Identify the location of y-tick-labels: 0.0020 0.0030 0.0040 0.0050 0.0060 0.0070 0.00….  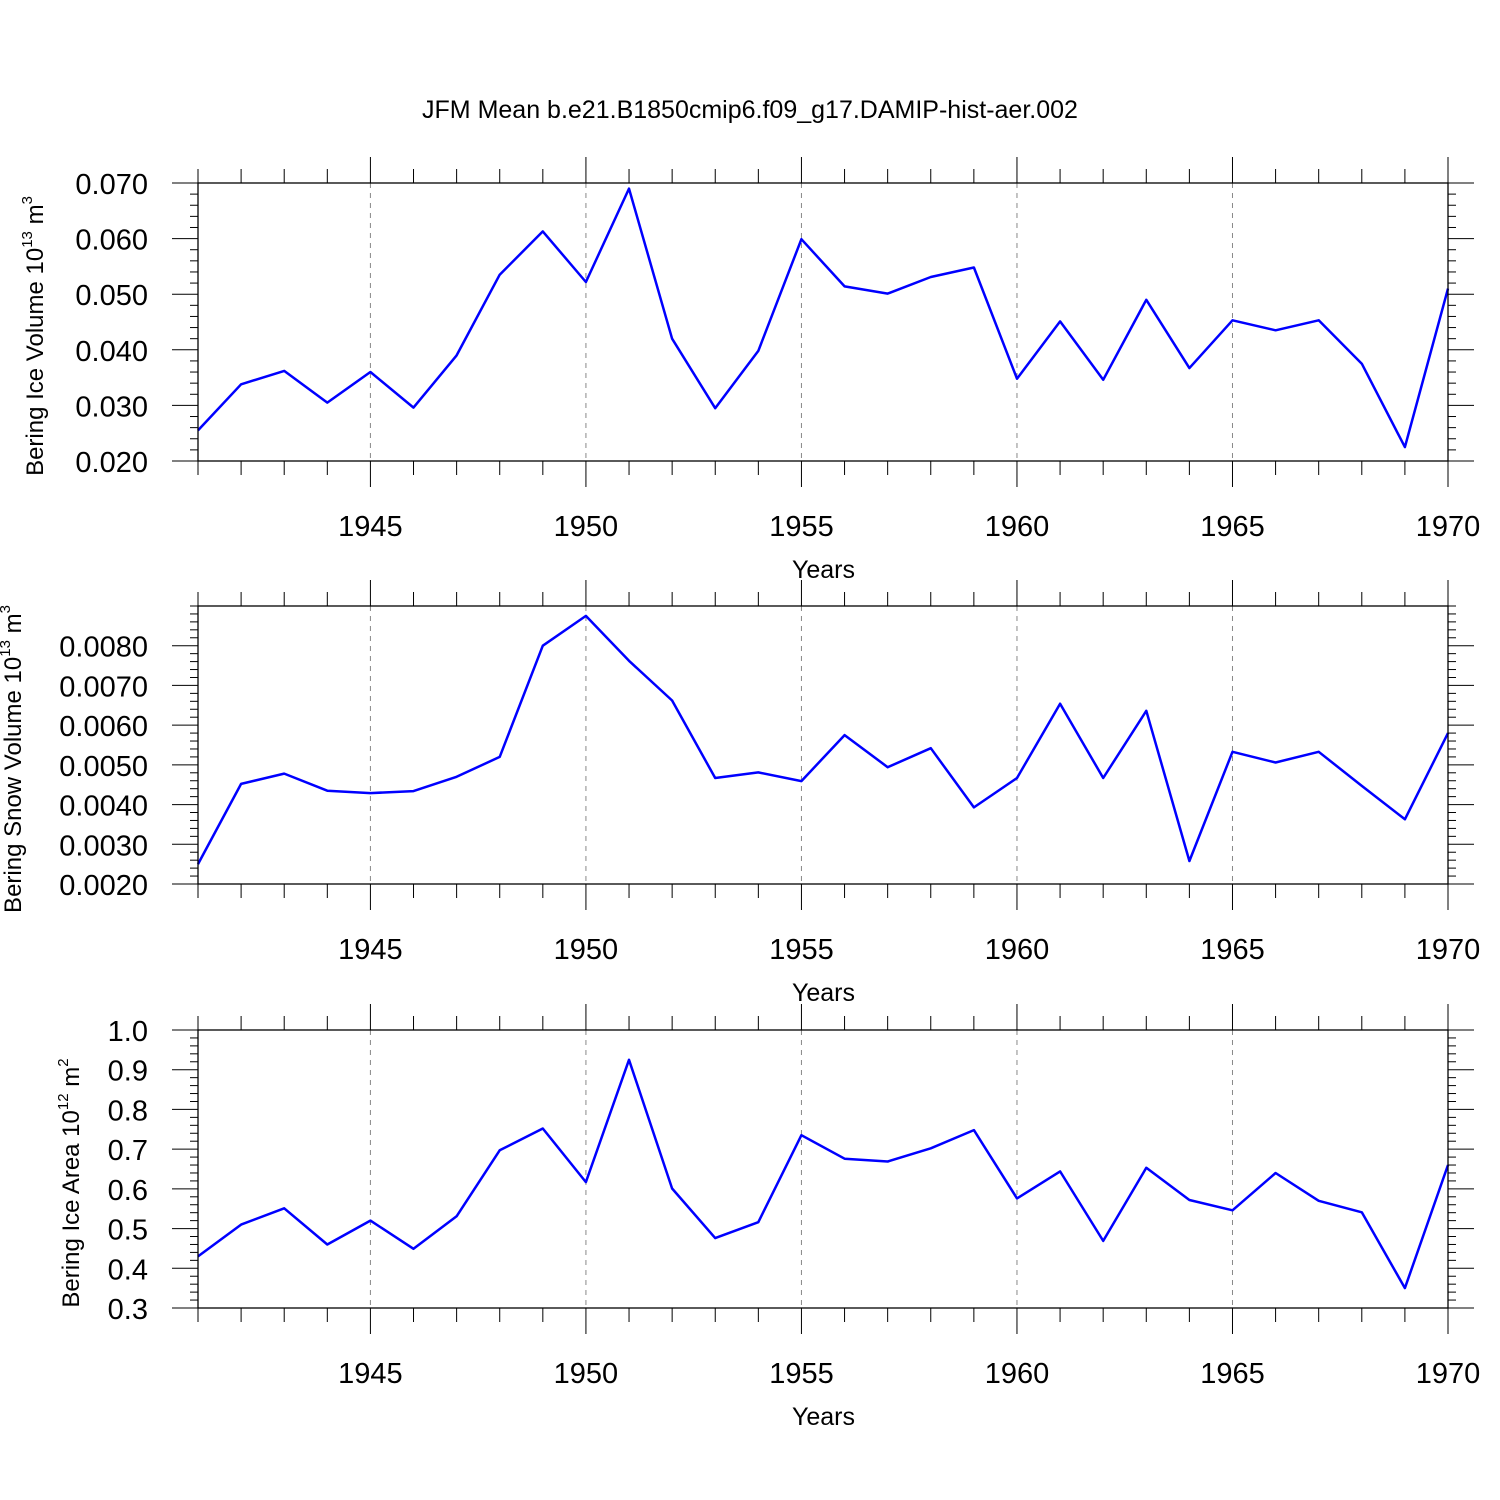
(103, 767).